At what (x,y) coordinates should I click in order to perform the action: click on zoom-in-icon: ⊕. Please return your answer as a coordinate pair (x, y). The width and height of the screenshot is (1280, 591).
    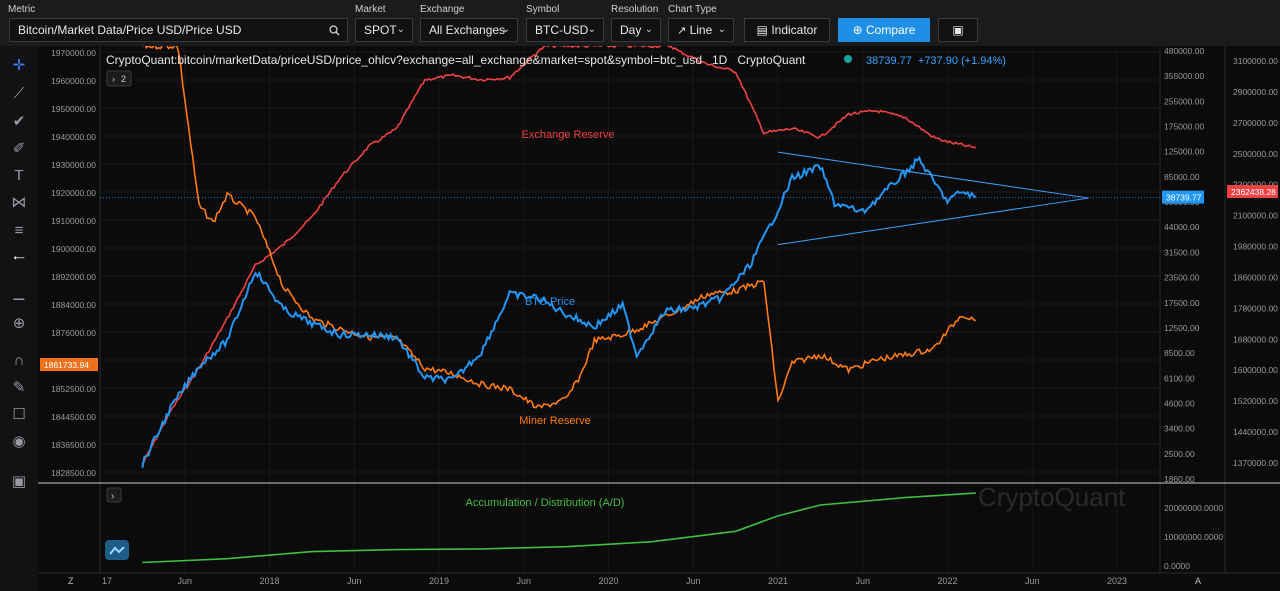
    Looking at the image, I should click on (19, 323).